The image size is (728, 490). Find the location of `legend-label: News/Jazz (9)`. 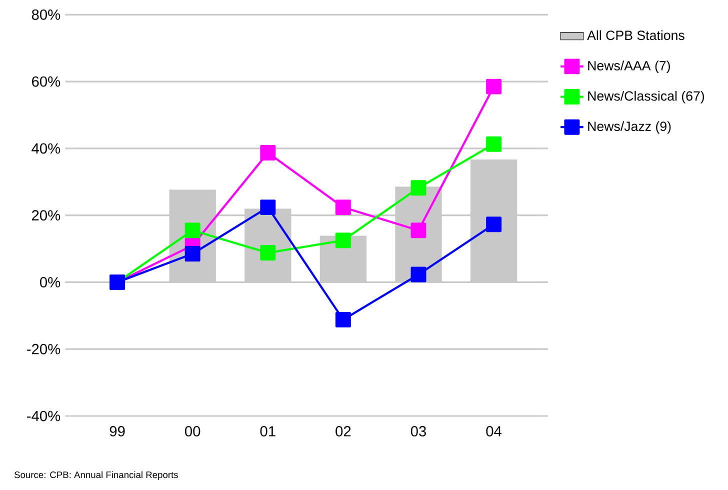

legend-label: News/Jazz (9) is located at coordinates (629, 127).